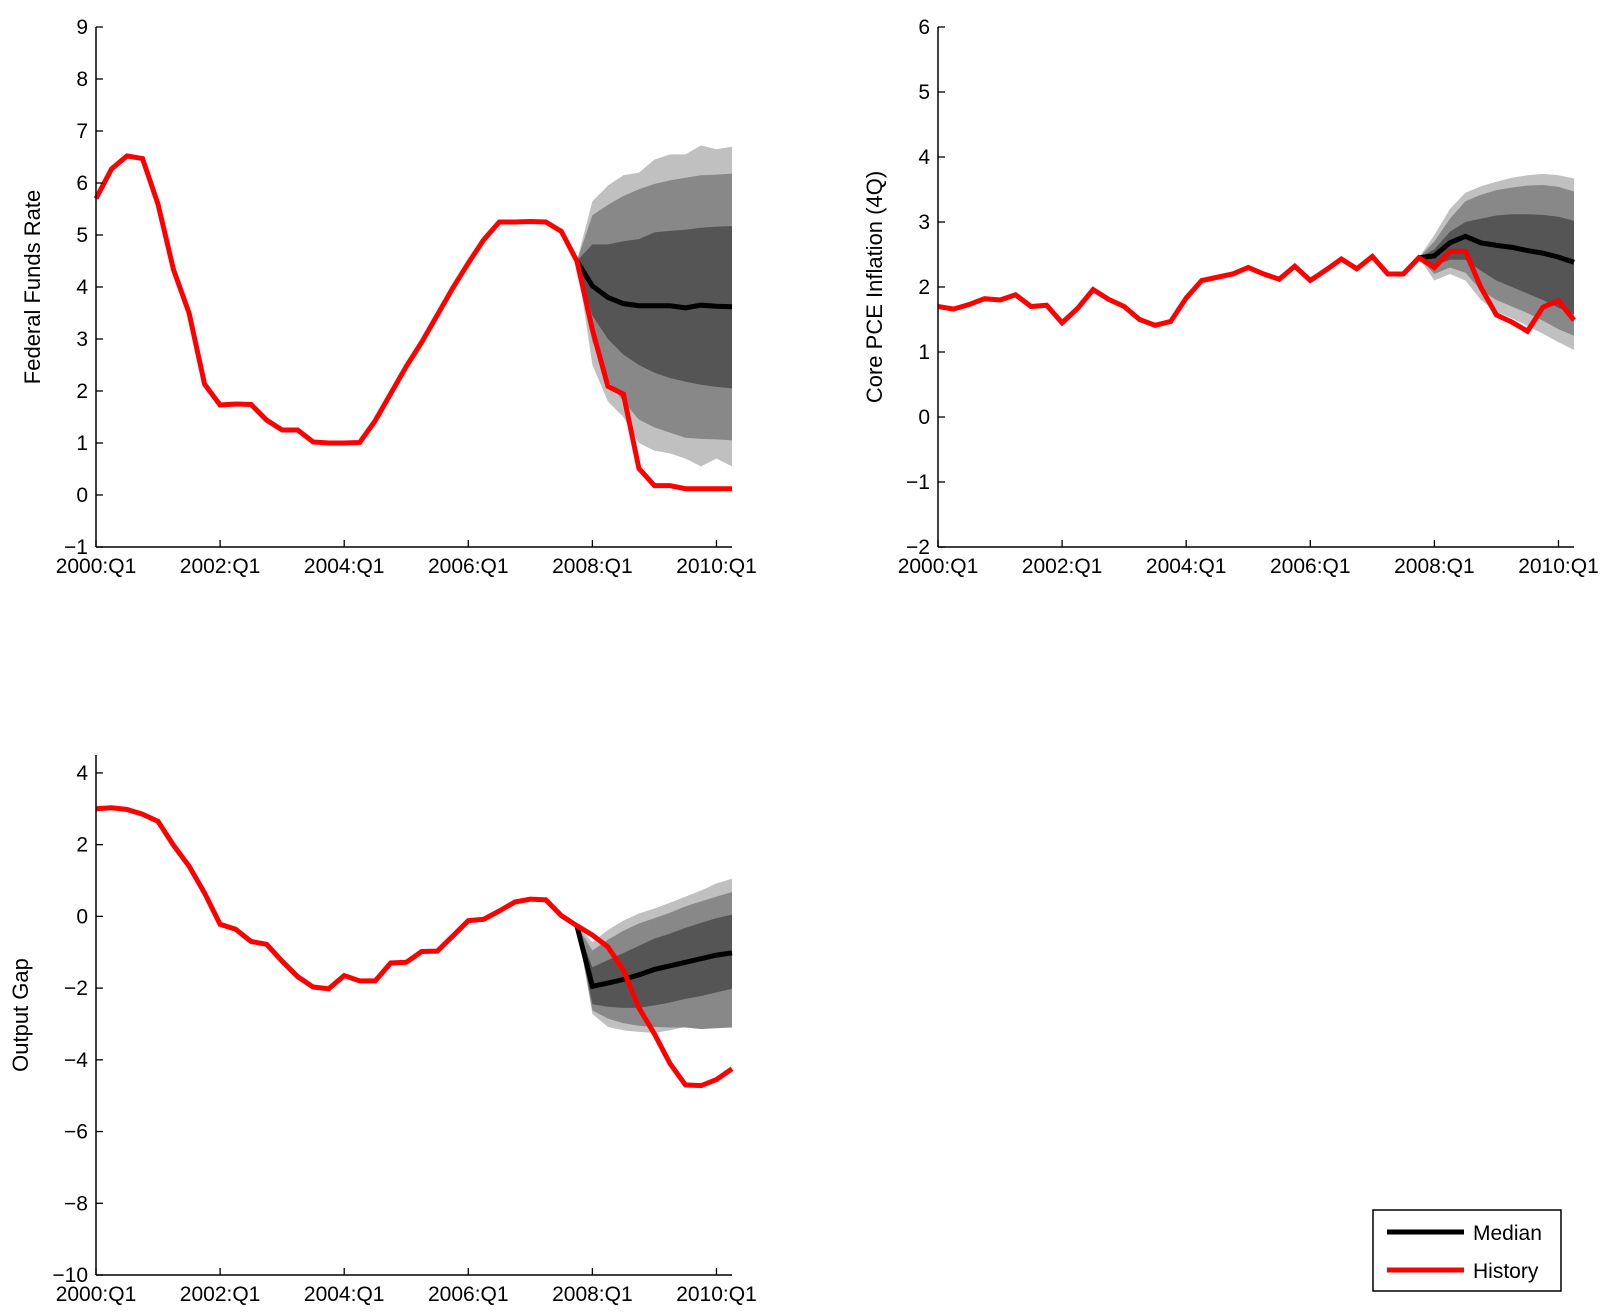 This screenshot has width=1606, height=1316. I want to click on legend-box, so click(1467, 1250).